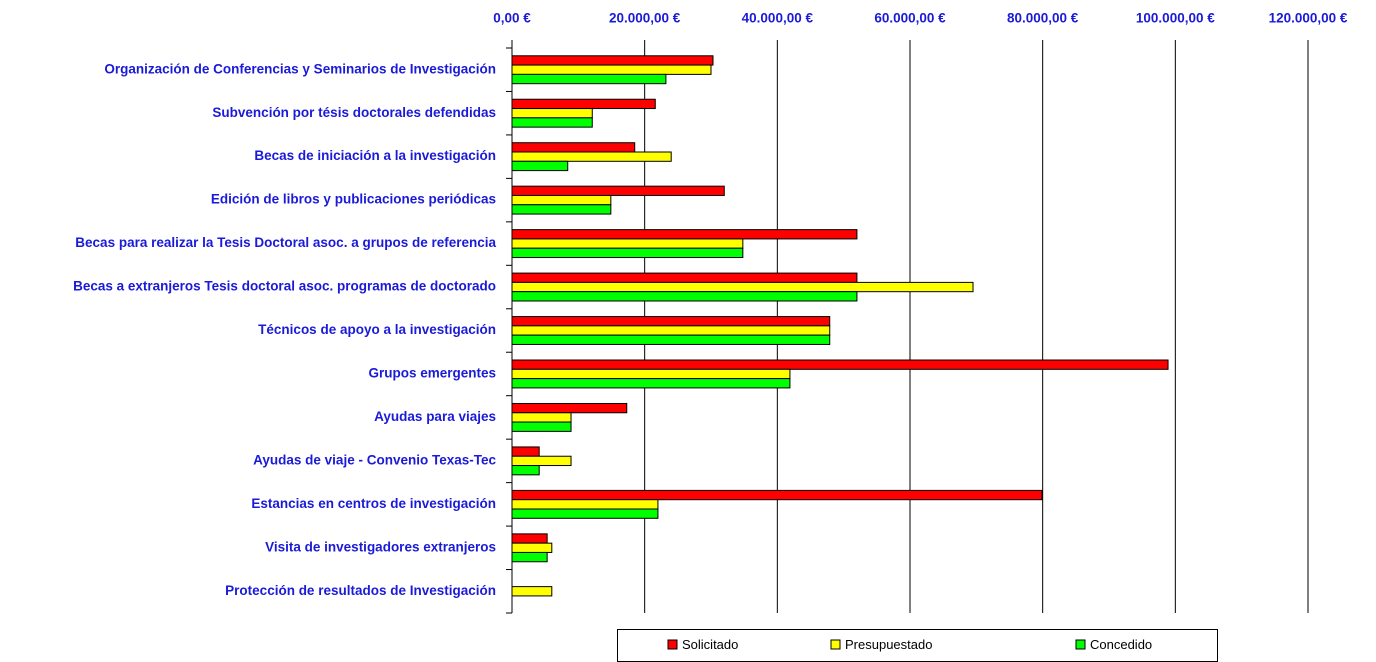 Image resolution: width=1376 pixels, height=662 pixels. I want to click on x-tick-label: 100.000,00 €, so click(1175, 18).